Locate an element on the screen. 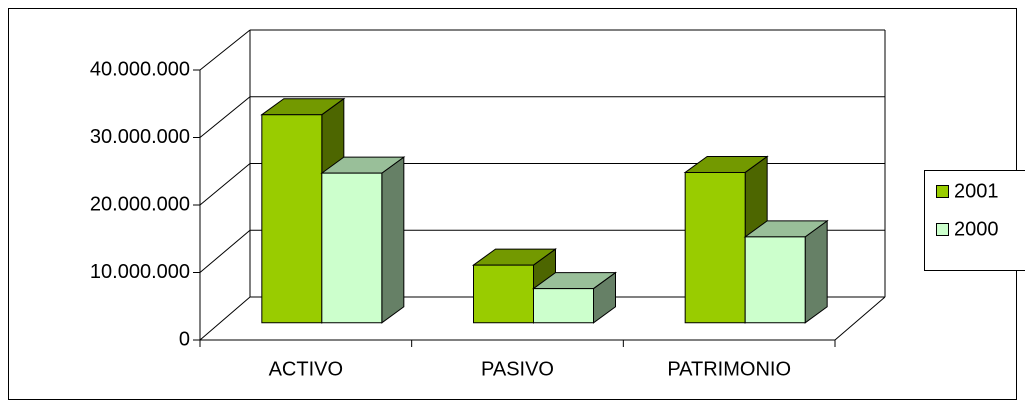  x-tick-label: PATRIMONIO is located at coordinates (729, 369).